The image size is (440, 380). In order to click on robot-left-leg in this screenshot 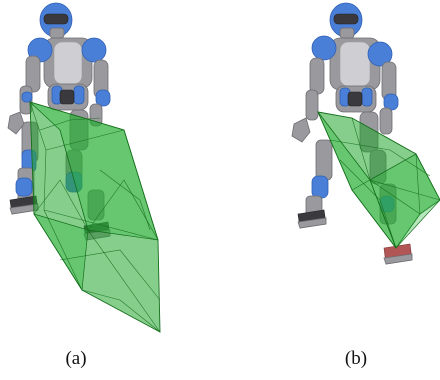, I will do `click(315, 184)`.